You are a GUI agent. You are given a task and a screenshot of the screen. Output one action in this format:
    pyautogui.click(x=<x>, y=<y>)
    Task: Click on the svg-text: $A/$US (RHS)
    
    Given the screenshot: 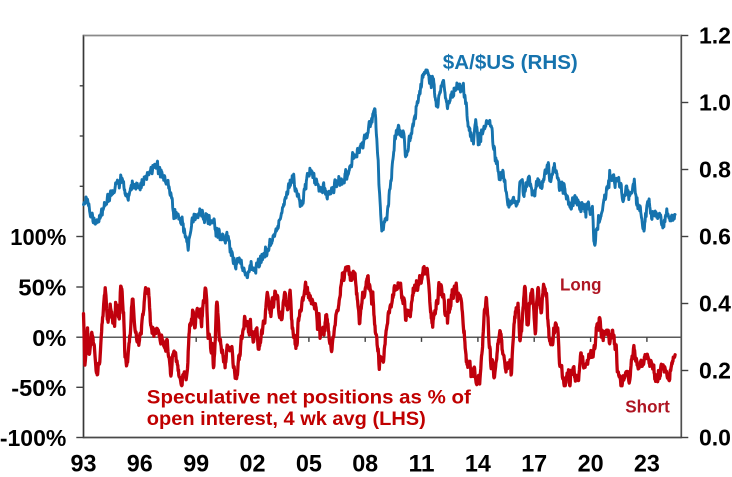 What is the action you would take?
    pyautogui.click(x=510, y=63)
    